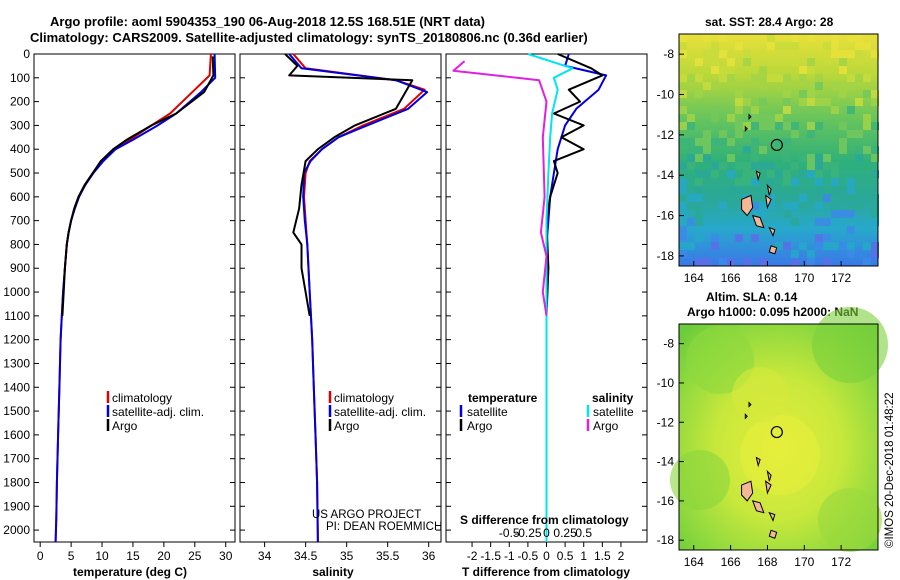 The height and width of the screenshot is (580, 900). Describe the element at coordinates (666, 95) in the screenshot. I see `lat-tick-label: -10` at that location.